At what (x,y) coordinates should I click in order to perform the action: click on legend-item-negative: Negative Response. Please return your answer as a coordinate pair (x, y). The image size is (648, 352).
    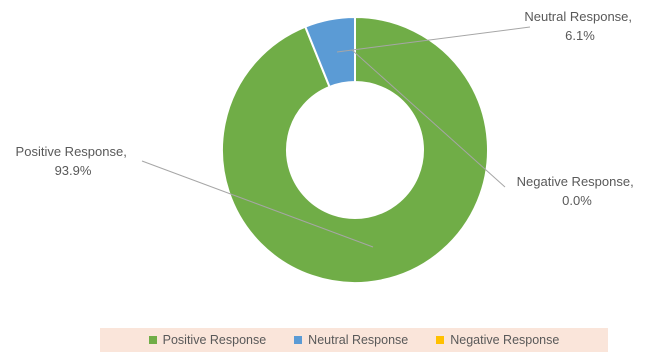
    Looking at the image, I should click on (497, 340).